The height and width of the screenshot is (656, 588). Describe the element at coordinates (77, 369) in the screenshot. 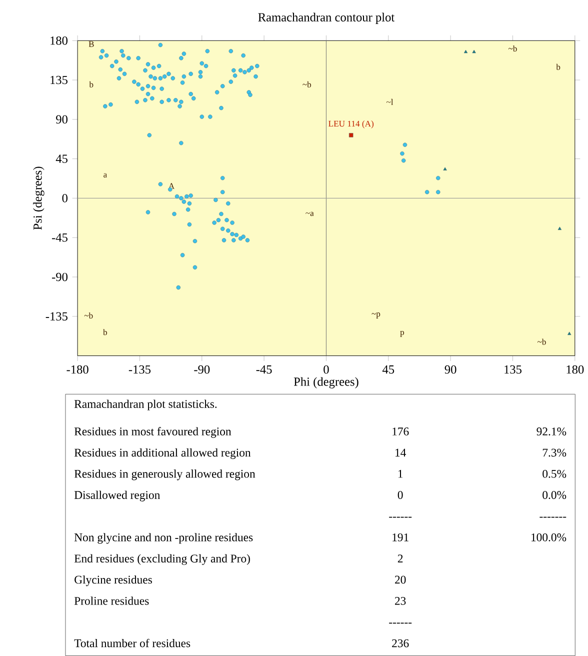

I see `x-tick-label: -180` at that location.